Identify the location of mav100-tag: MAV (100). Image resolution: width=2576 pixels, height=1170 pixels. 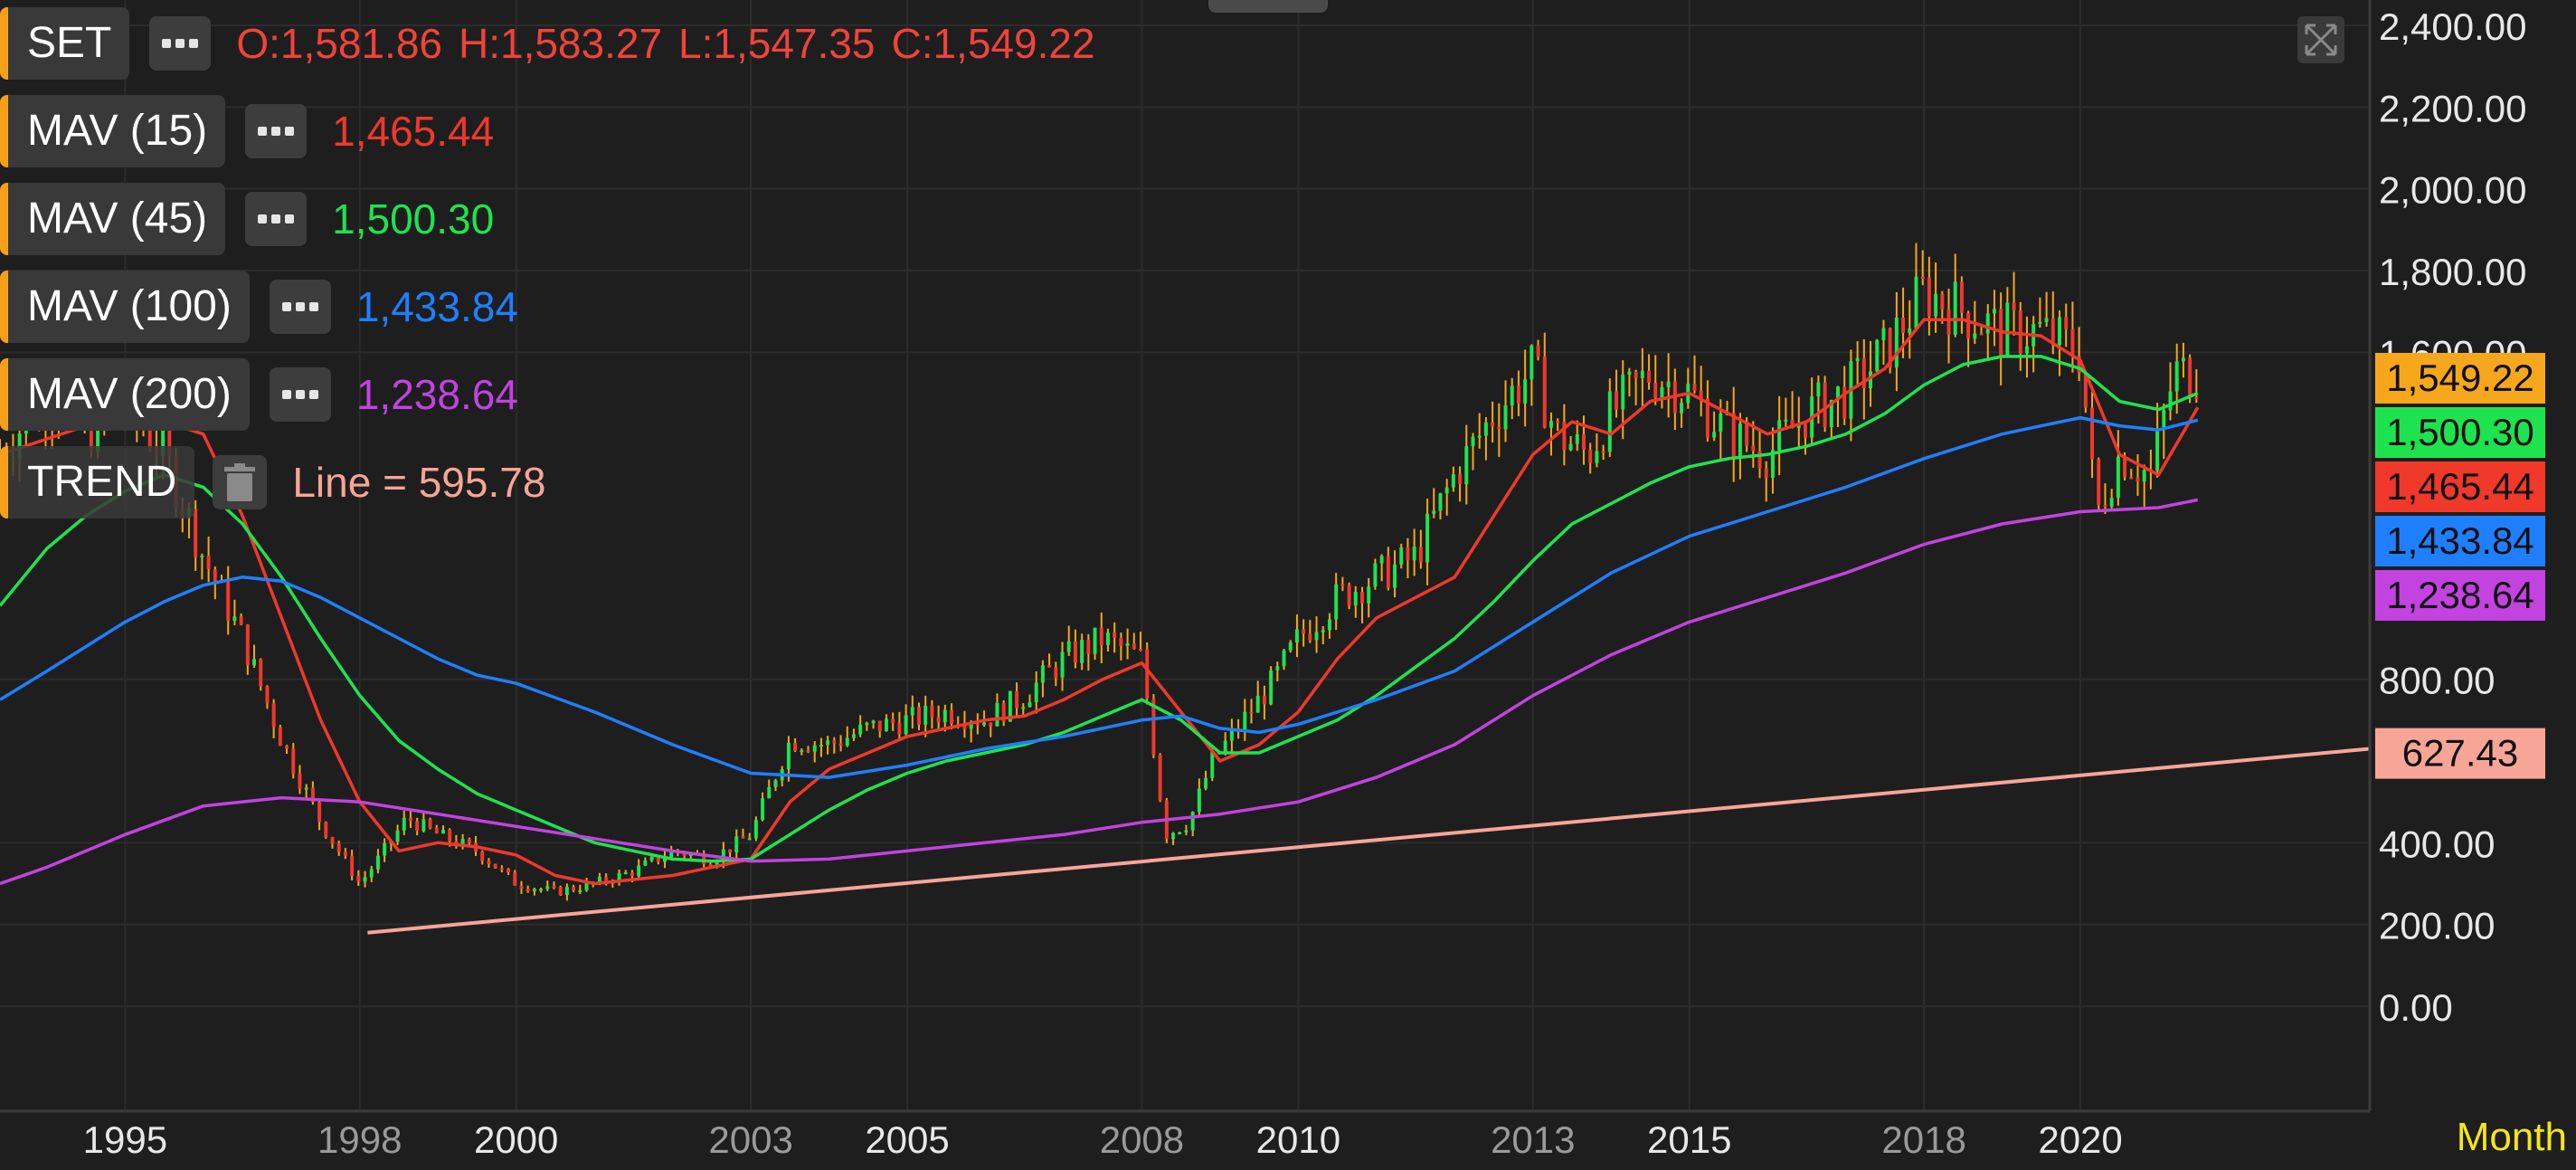
(125, 307).